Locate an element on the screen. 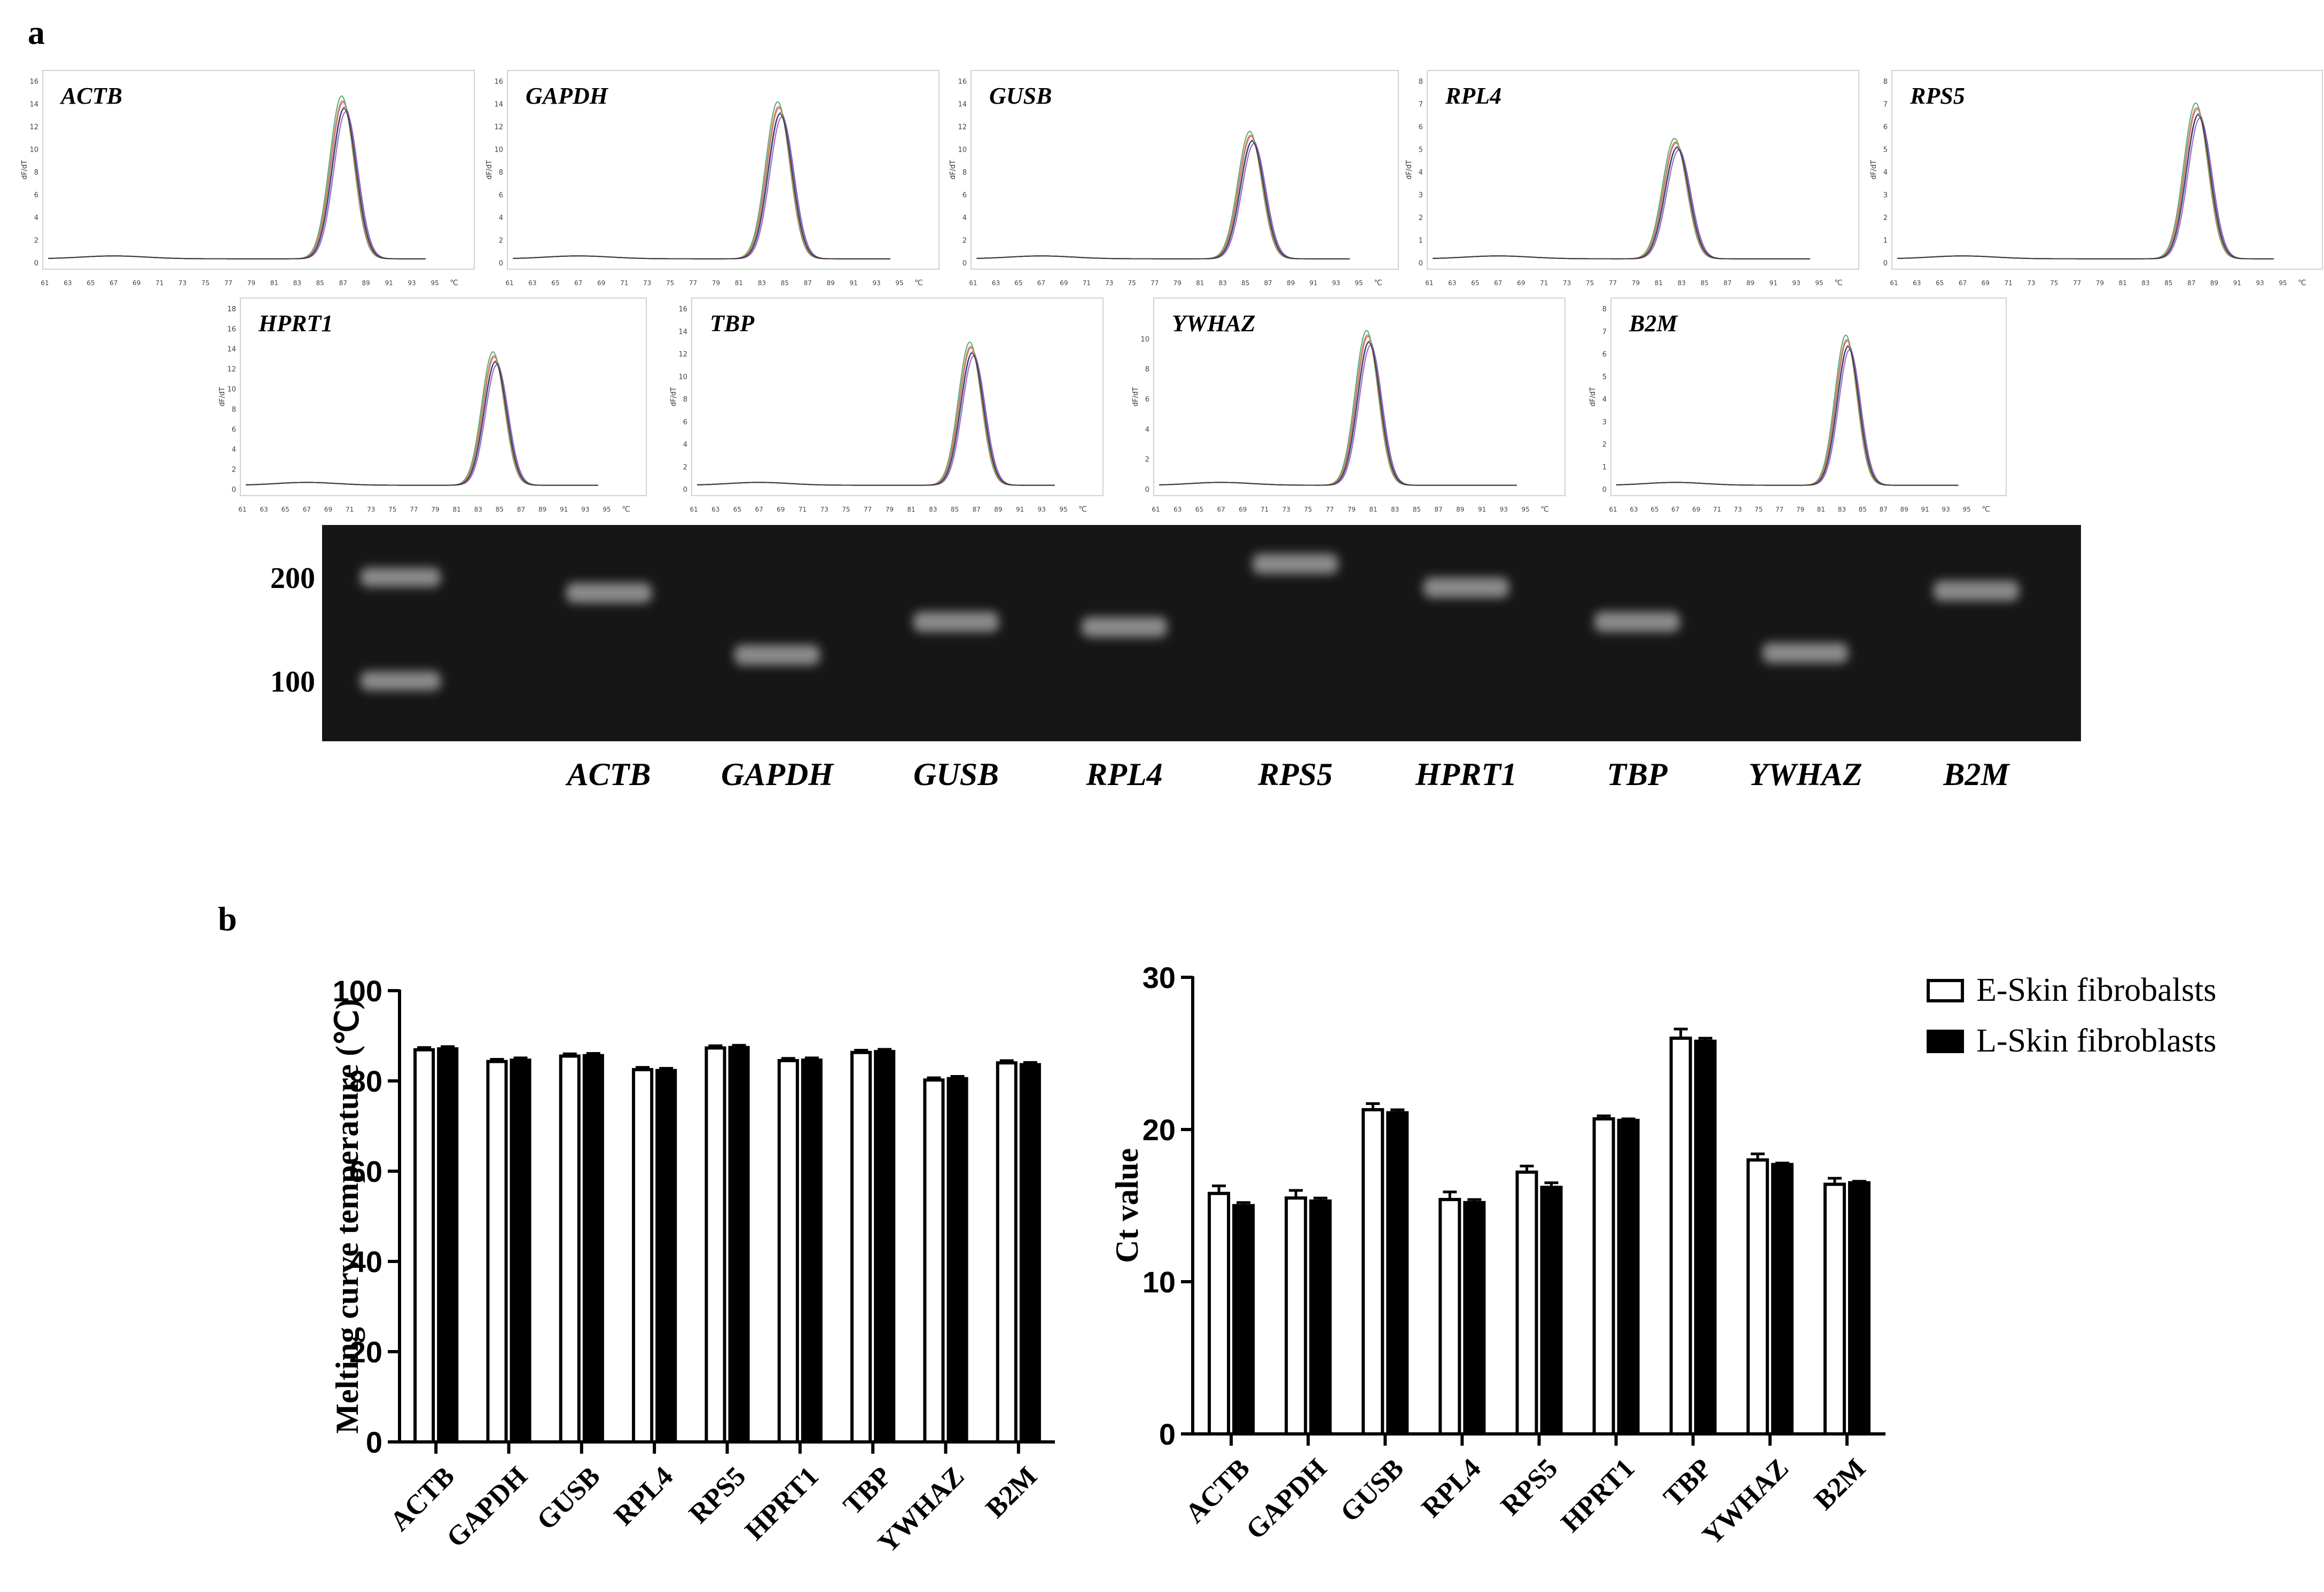 The image size is (2324, 1592). gel-lane-label-rpl4: RPL4 is located at coordinates (1123, 775).